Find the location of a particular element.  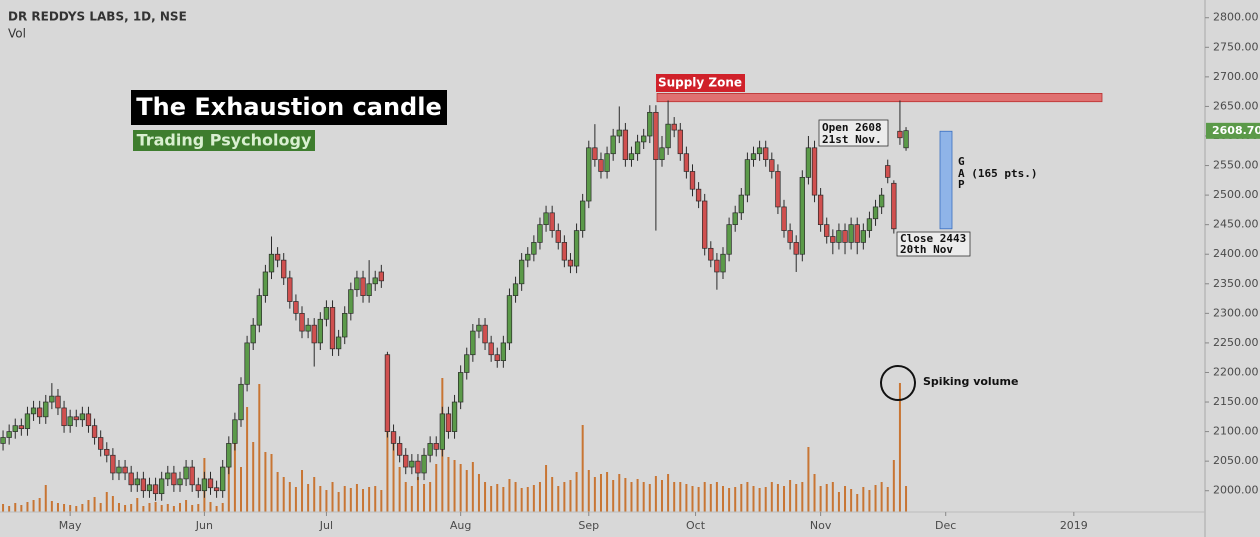

volume-circle is located at coordinates (898, 383).